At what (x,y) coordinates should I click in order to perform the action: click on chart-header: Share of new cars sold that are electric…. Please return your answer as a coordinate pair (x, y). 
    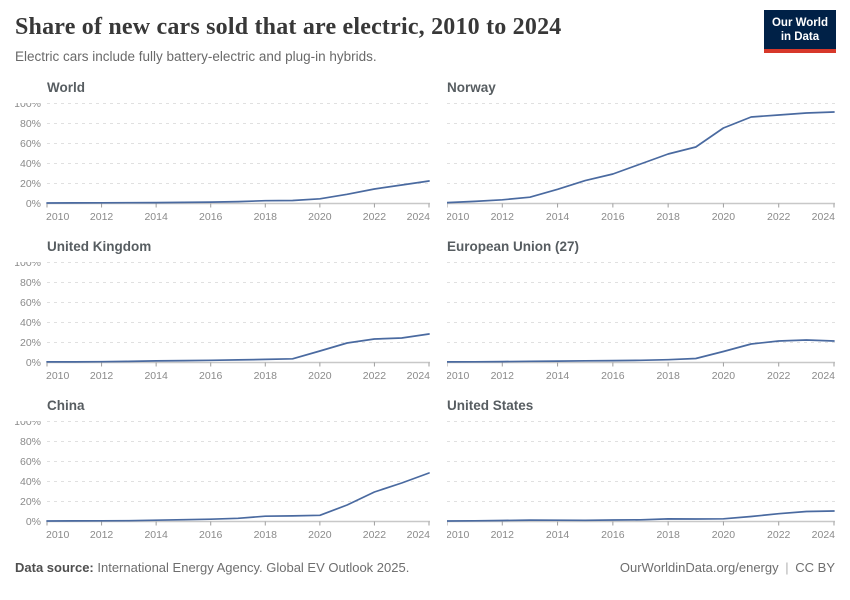
    Looking at the image, I should click on (425, 32).